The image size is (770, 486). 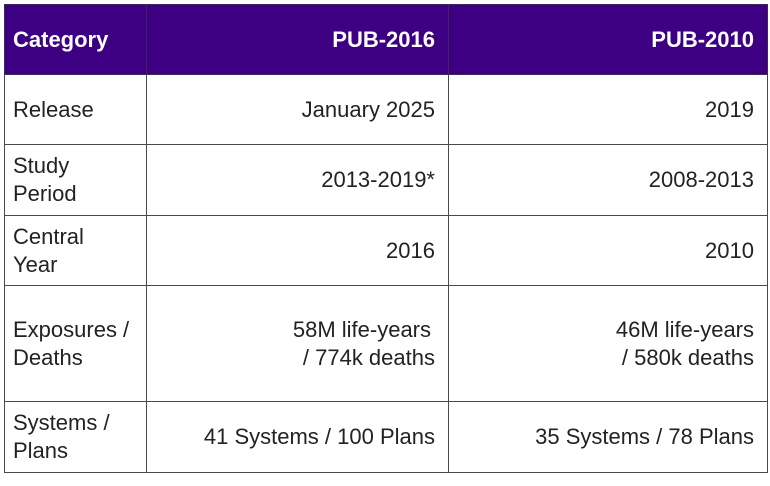 I want to click on cell-text: / 580k deaths, so click(x=687, y=357).